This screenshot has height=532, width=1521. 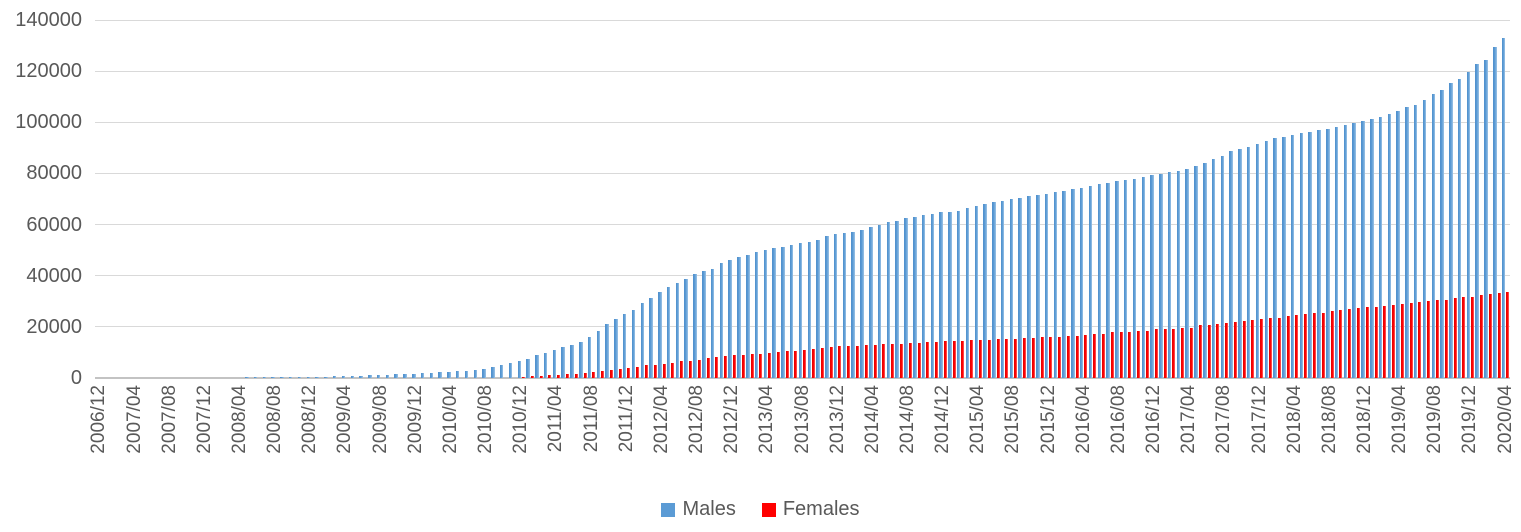 I want to click on x-axis-tick-label: 2008/08, so click(x=275, y=419).